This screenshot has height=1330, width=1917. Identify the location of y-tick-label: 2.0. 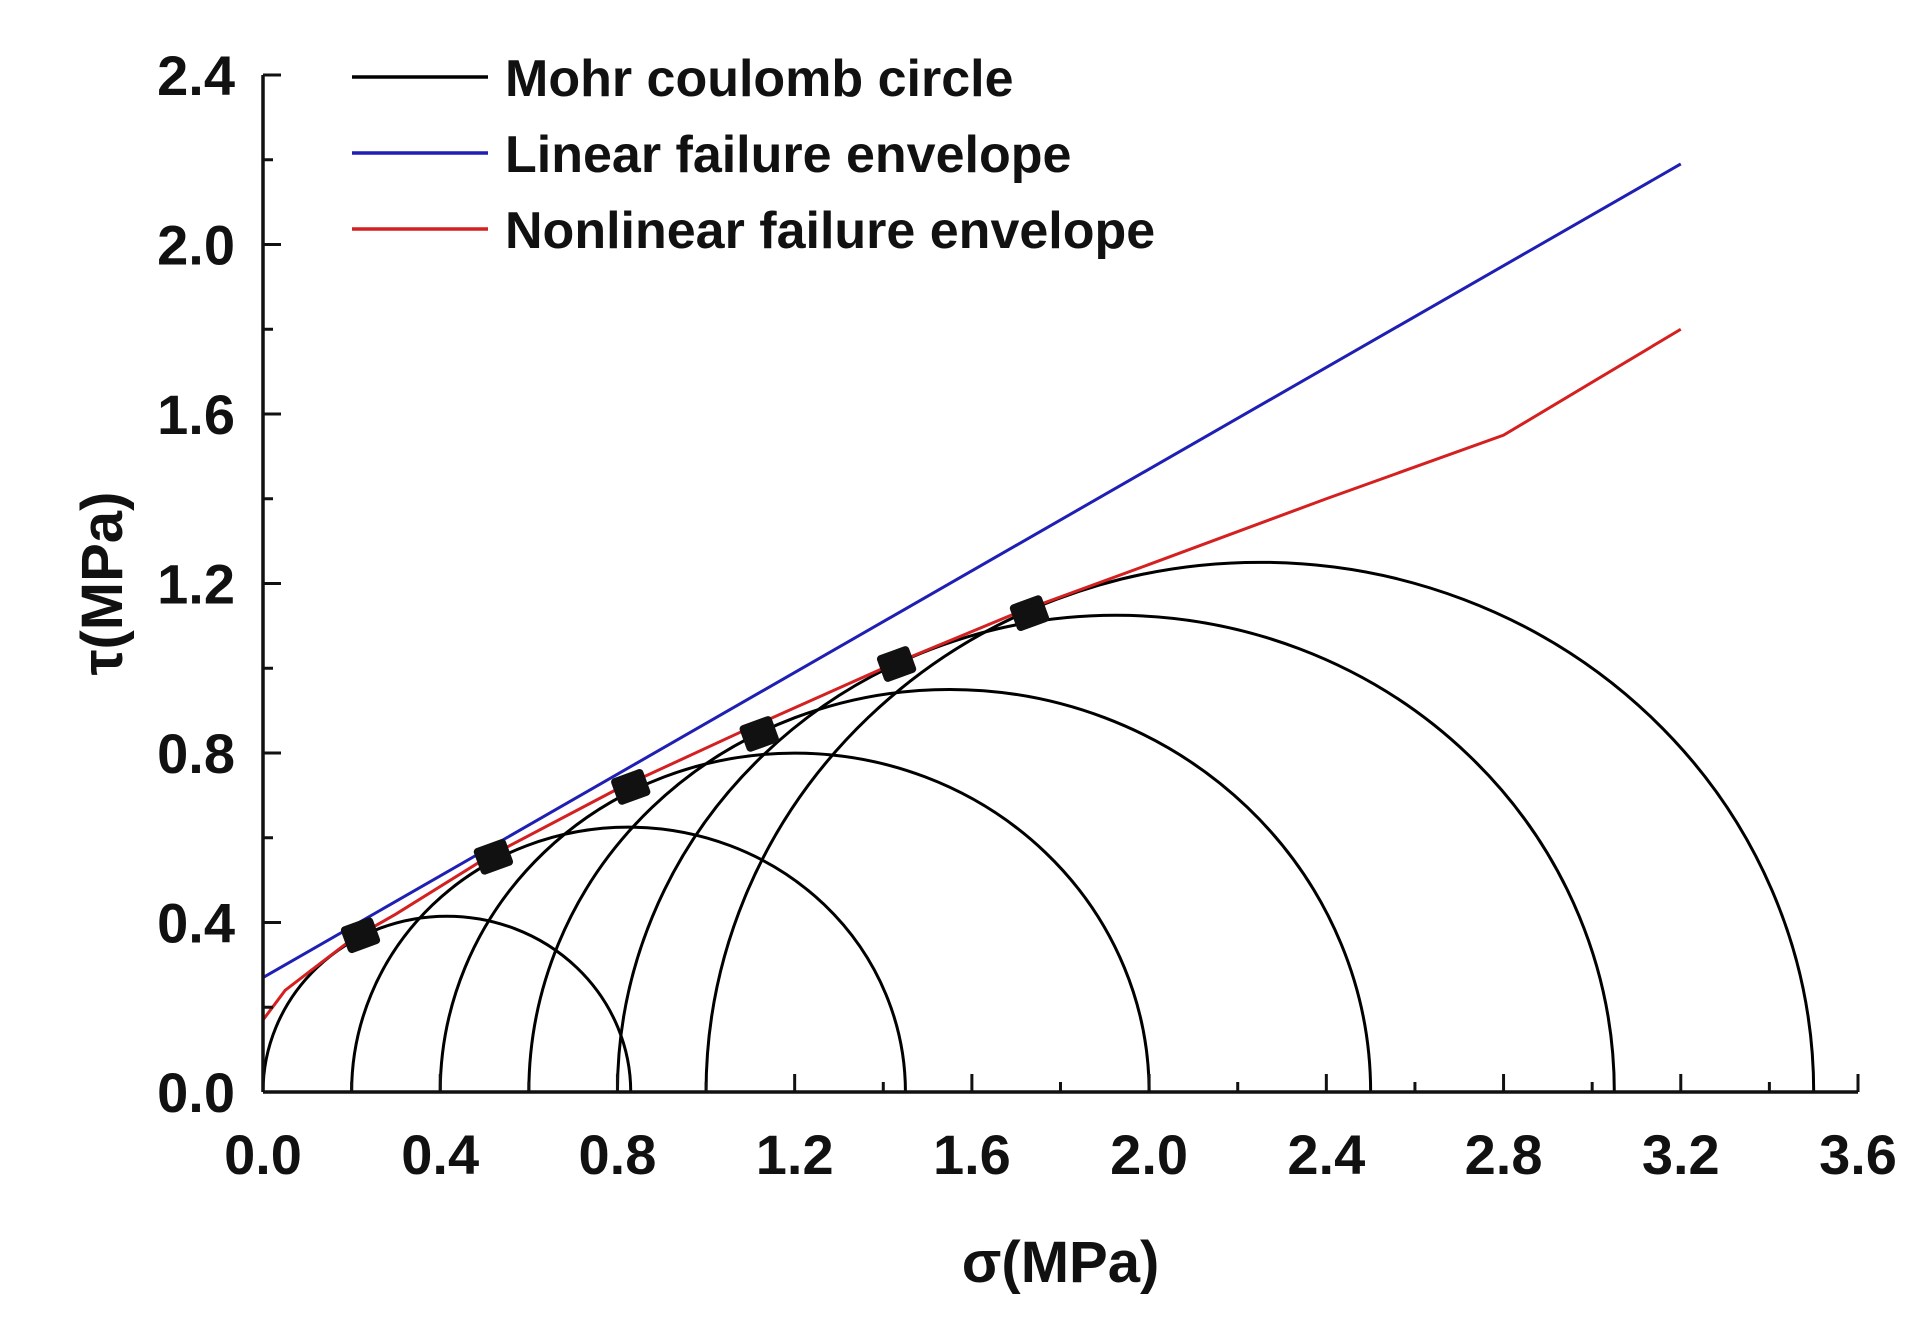
(196, 245).